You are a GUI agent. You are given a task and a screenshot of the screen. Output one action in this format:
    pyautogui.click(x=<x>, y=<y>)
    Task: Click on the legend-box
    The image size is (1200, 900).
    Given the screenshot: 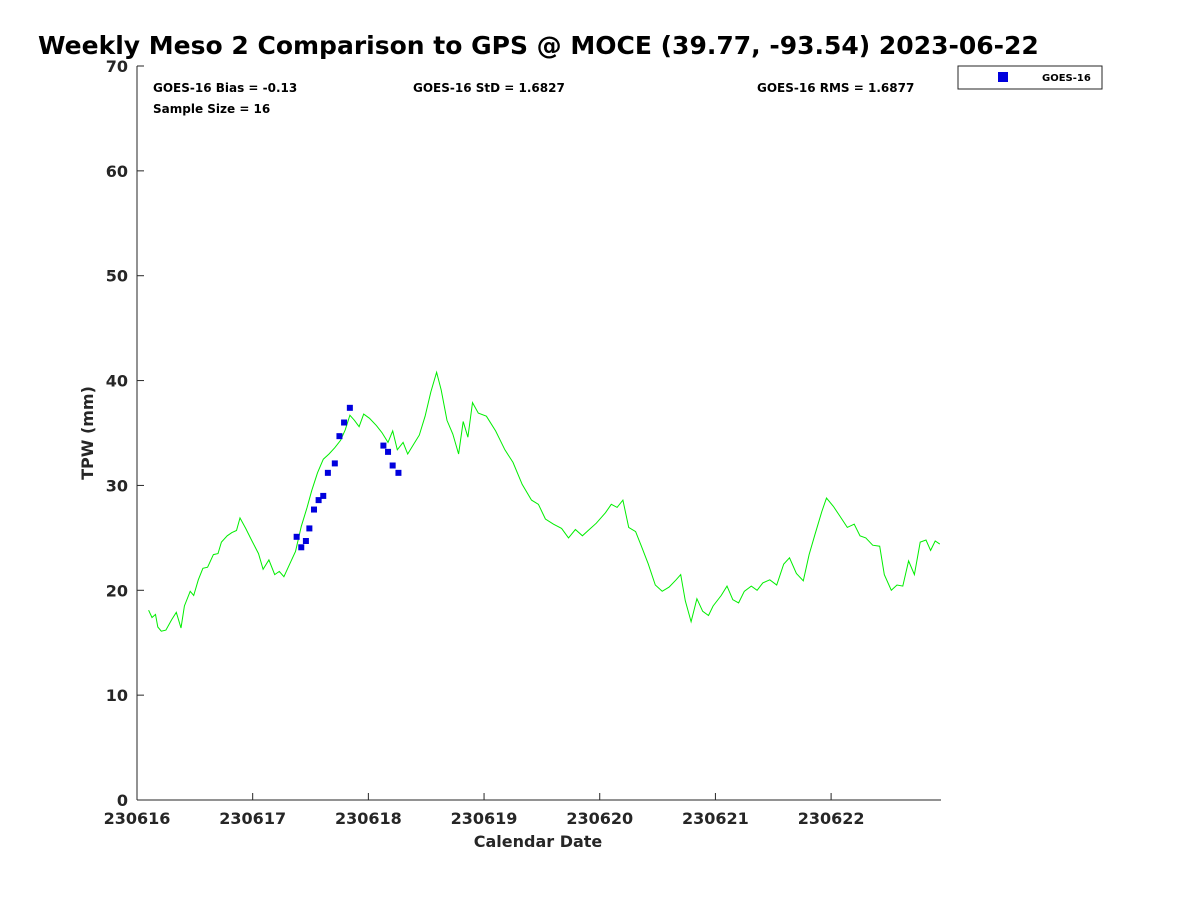 What is the action you would take?
    pyautogui.click(x=1030, y=77)
    